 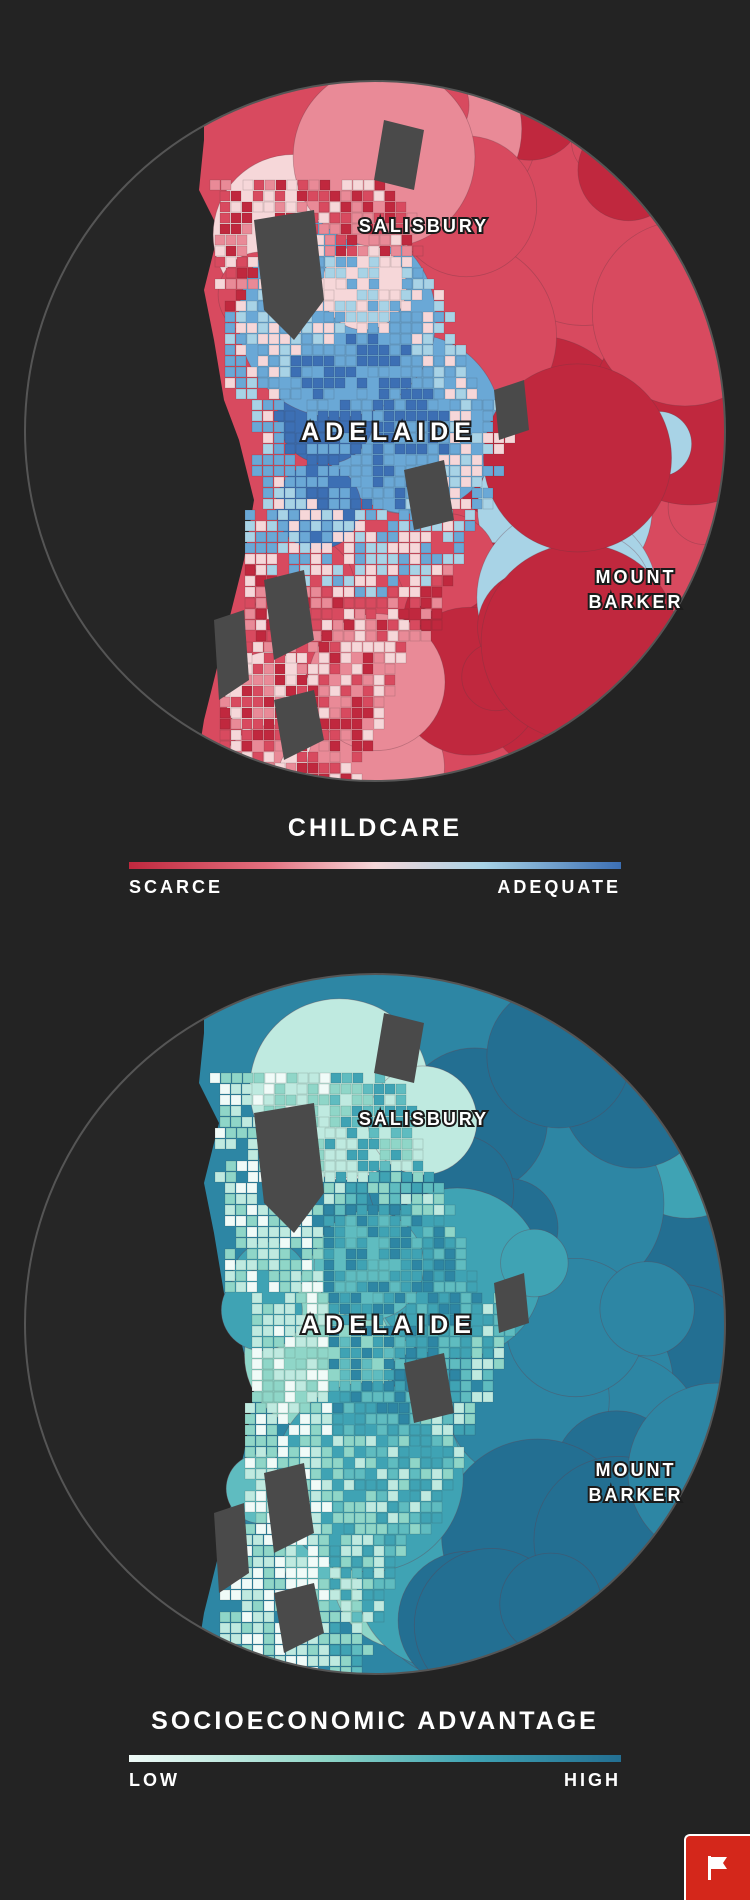 I want to click on barker-label: BARKER, so click(x=635, y=602).